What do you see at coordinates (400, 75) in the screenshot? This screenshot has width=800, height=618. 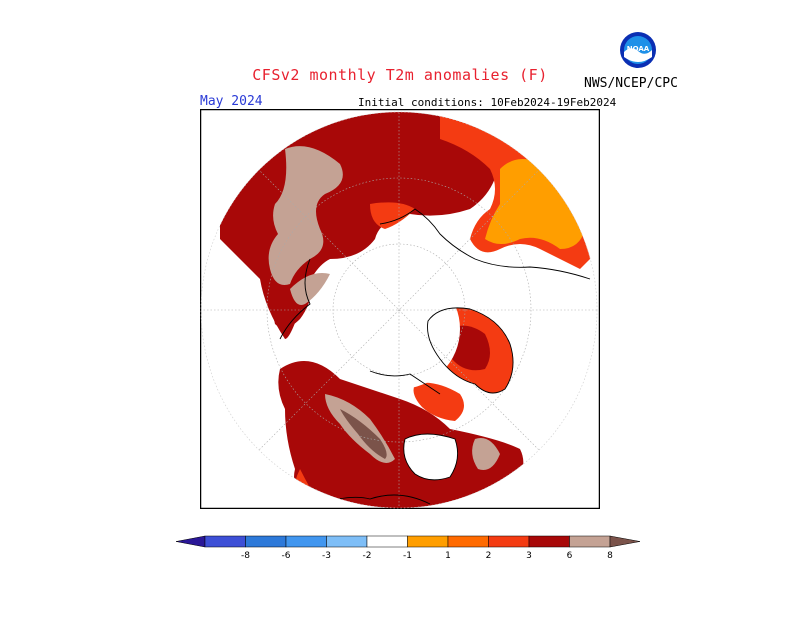 I see `map-title: CFSv2 monthly T2m anomalies (F)` at bounding box center [400, 75].